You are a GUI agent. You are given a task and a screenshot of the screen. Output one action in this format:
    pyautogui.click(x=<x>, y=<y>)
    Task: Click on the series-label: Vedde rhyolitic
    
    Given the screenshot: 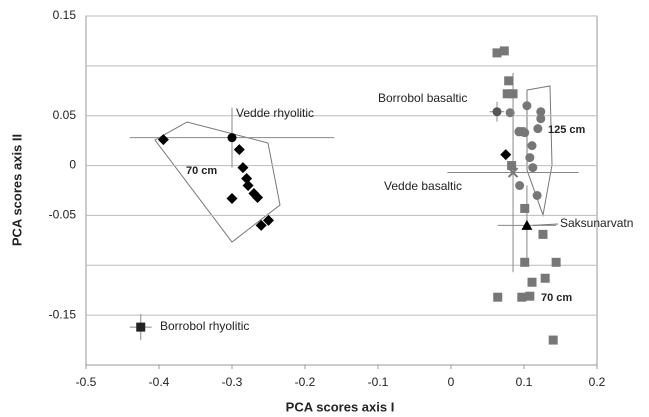 What is the action you would take?
    pyautogui.click(x=275, y=113)
    